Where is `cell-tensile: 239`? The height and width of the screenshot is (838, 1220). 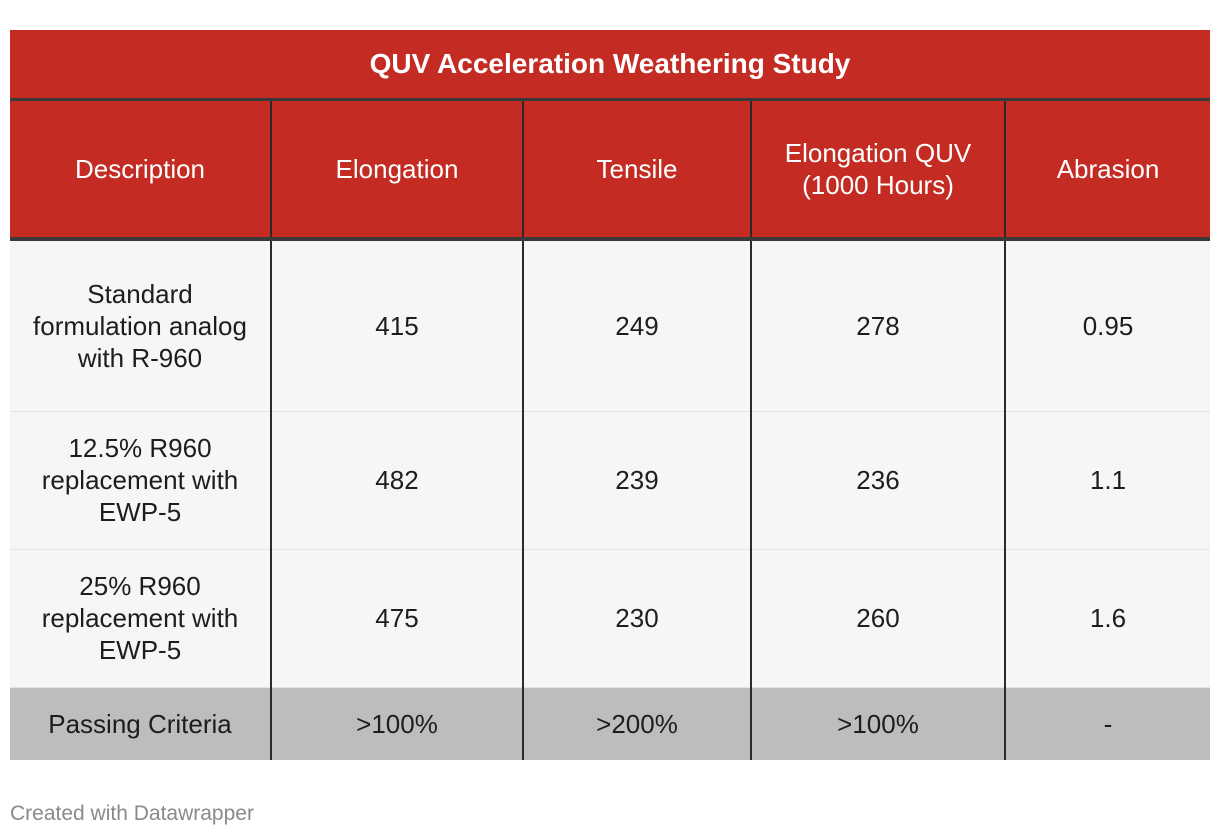 cell-tensile: 239 is located at coordinates (636, 480).